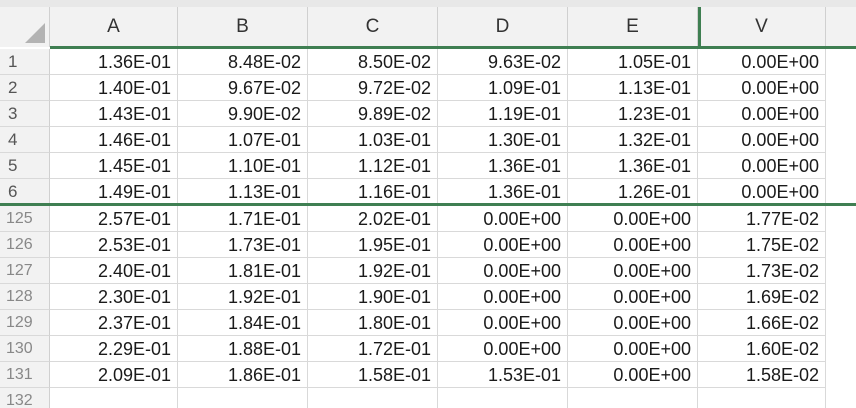  Describe the element at coordinates (373, 245) in the screenshot. I see `cell: 1.95E-01` at that location.